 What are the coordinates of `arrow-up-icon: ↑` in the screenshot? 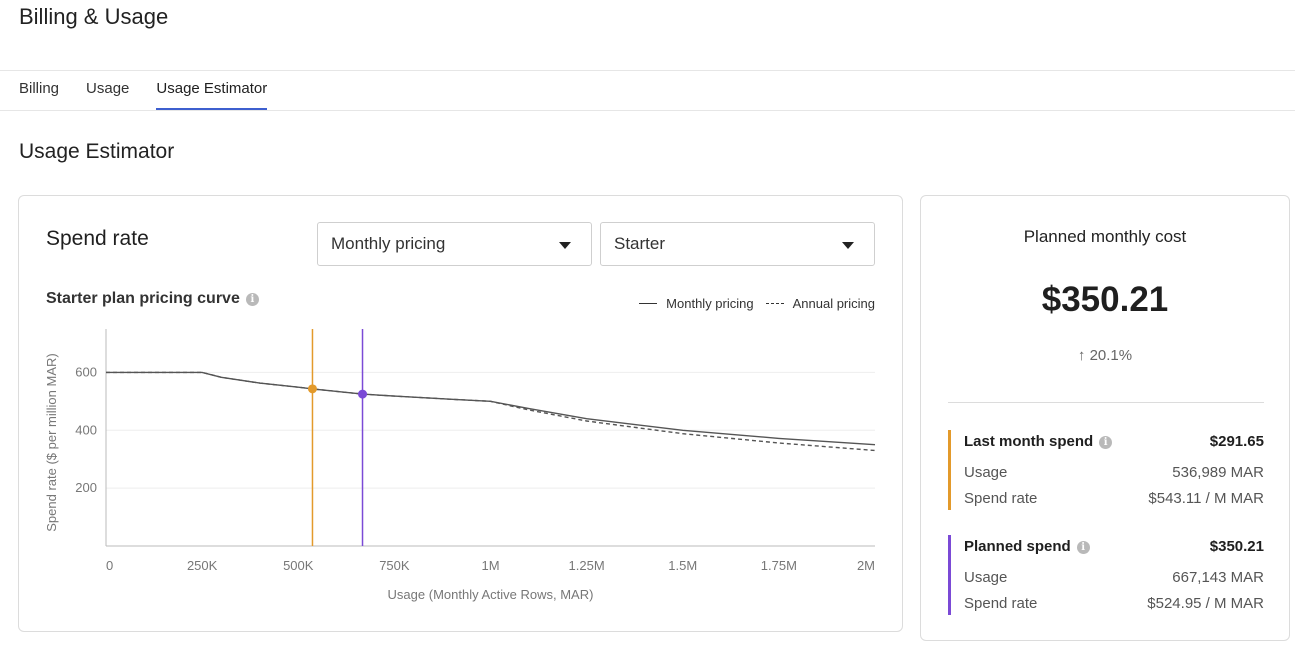 It's located at (1081, 355).